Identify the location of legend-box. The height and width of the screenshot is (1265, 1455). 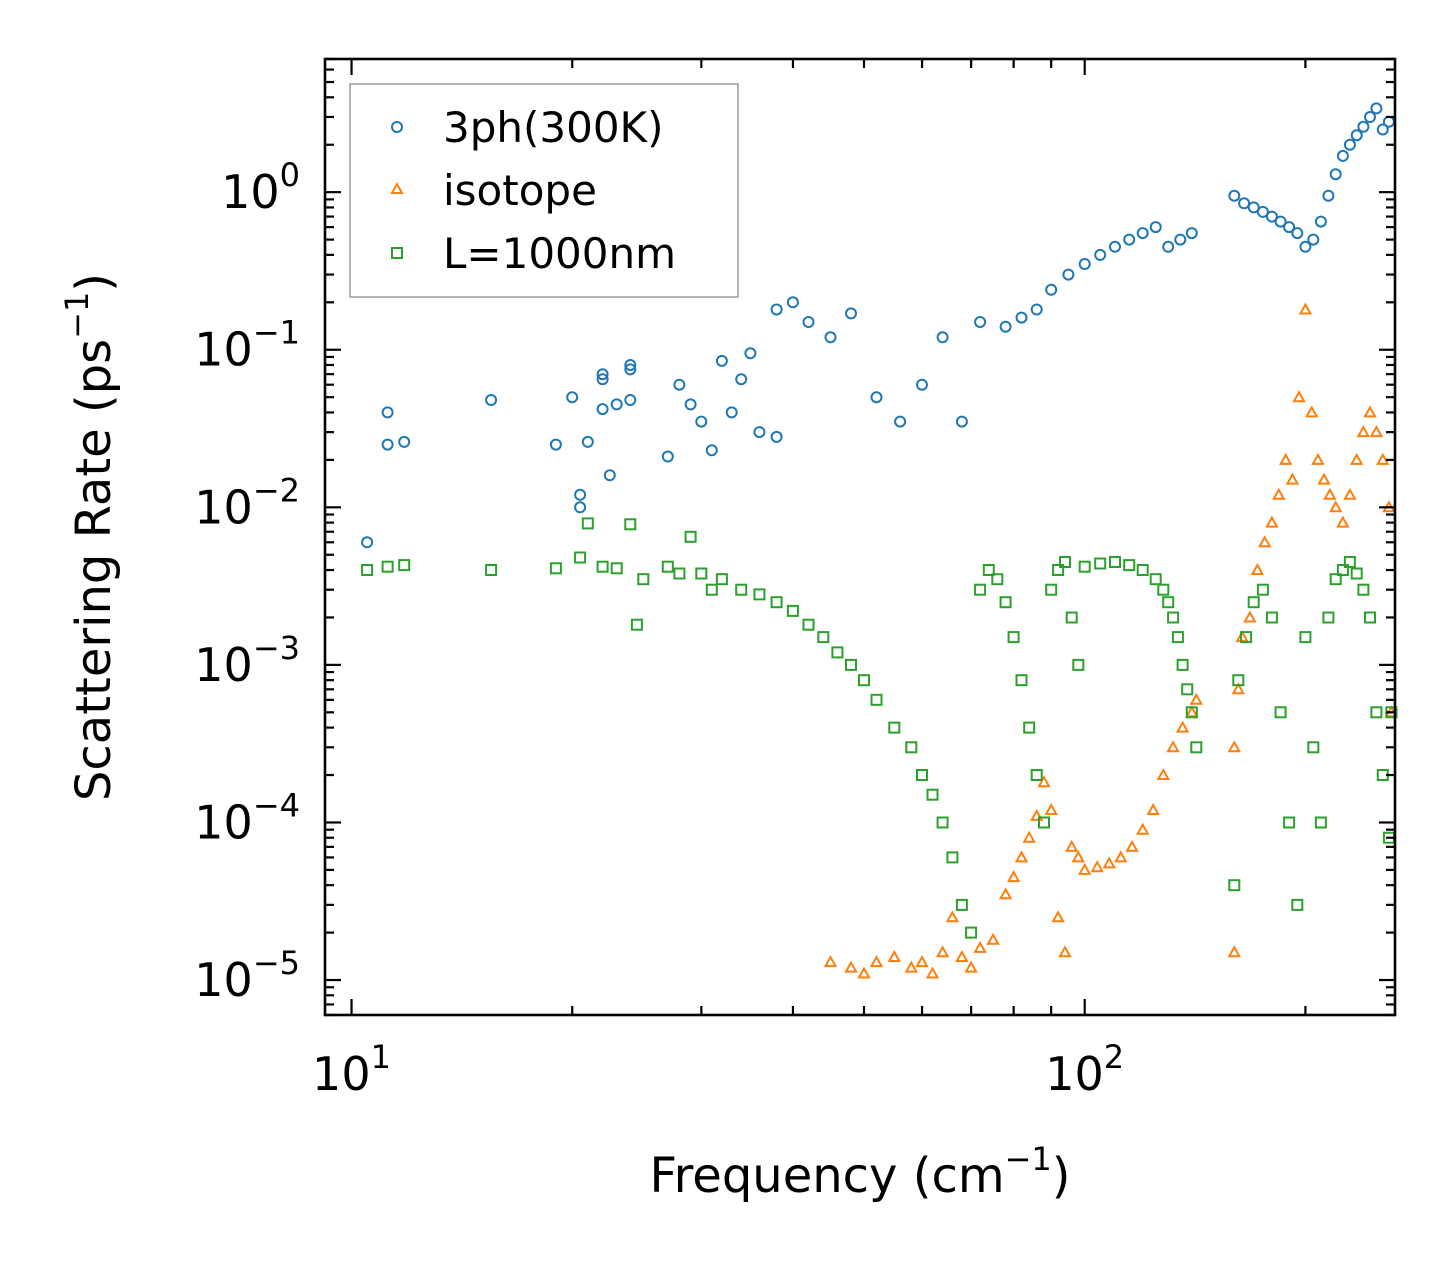
(544, 190).